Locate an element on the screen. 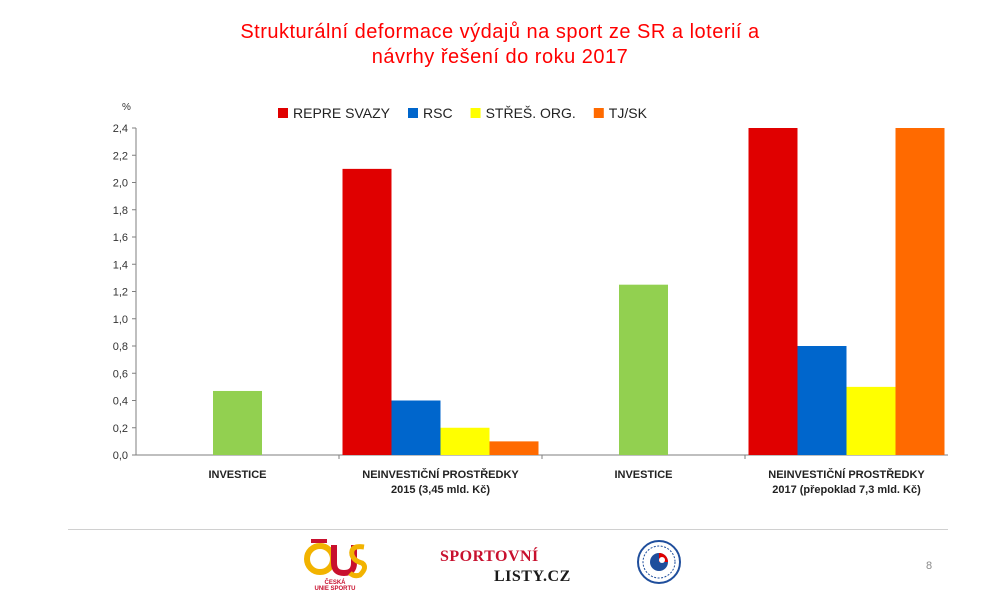  y-tick-label: 1,4 is located at coordinates (120, 265).